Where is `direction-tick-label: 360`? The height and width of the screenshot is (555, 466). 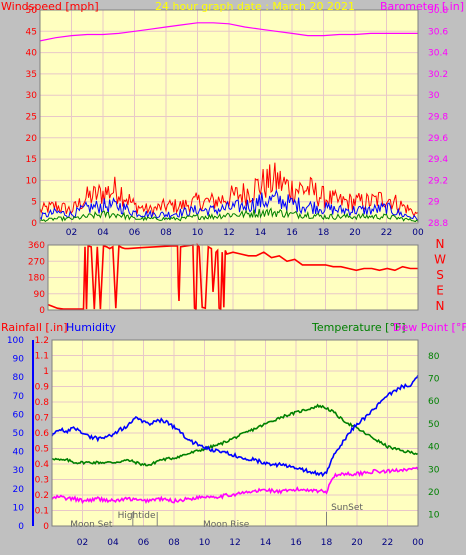
direction-tick-label: 360 is located at coordinates (36, 246).